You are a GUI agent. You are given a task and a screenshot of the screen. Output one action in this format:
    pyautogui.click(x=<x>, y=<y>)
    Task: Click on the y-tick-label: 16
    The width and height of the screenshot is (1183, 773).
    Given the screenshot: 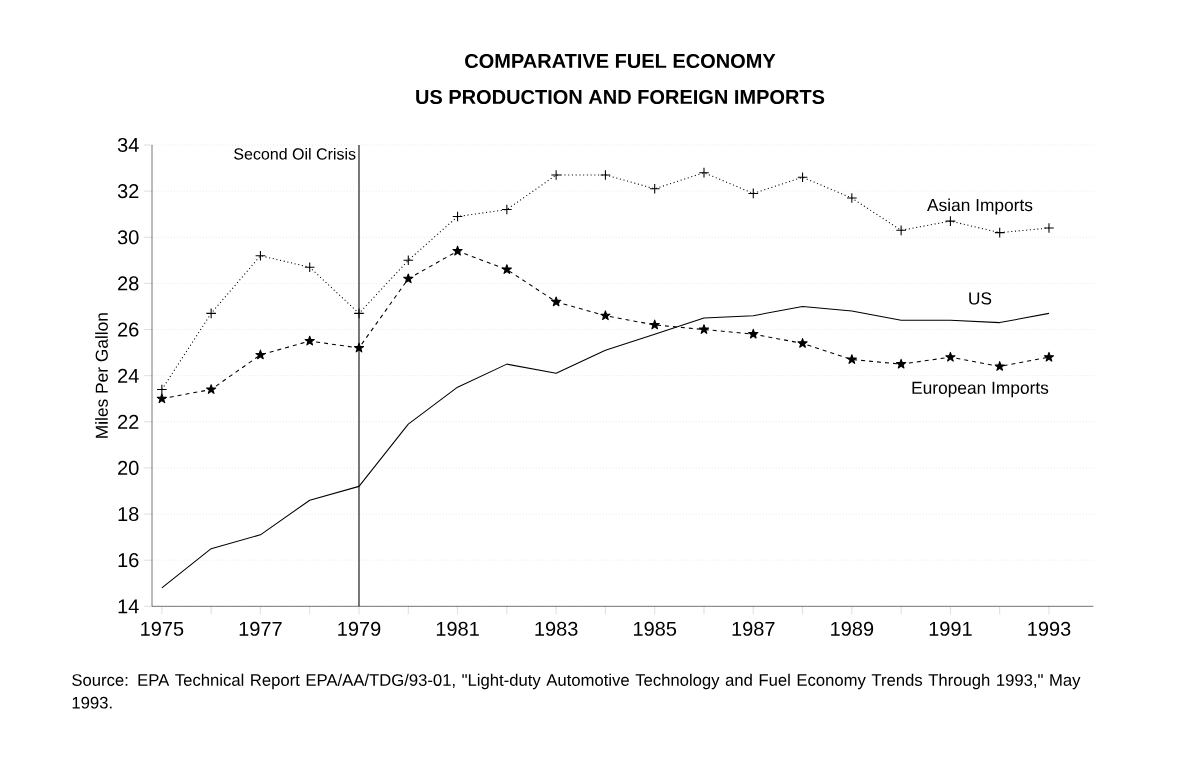 What is the action you would take?
    pyautogui.click(x=128, y=560)
    